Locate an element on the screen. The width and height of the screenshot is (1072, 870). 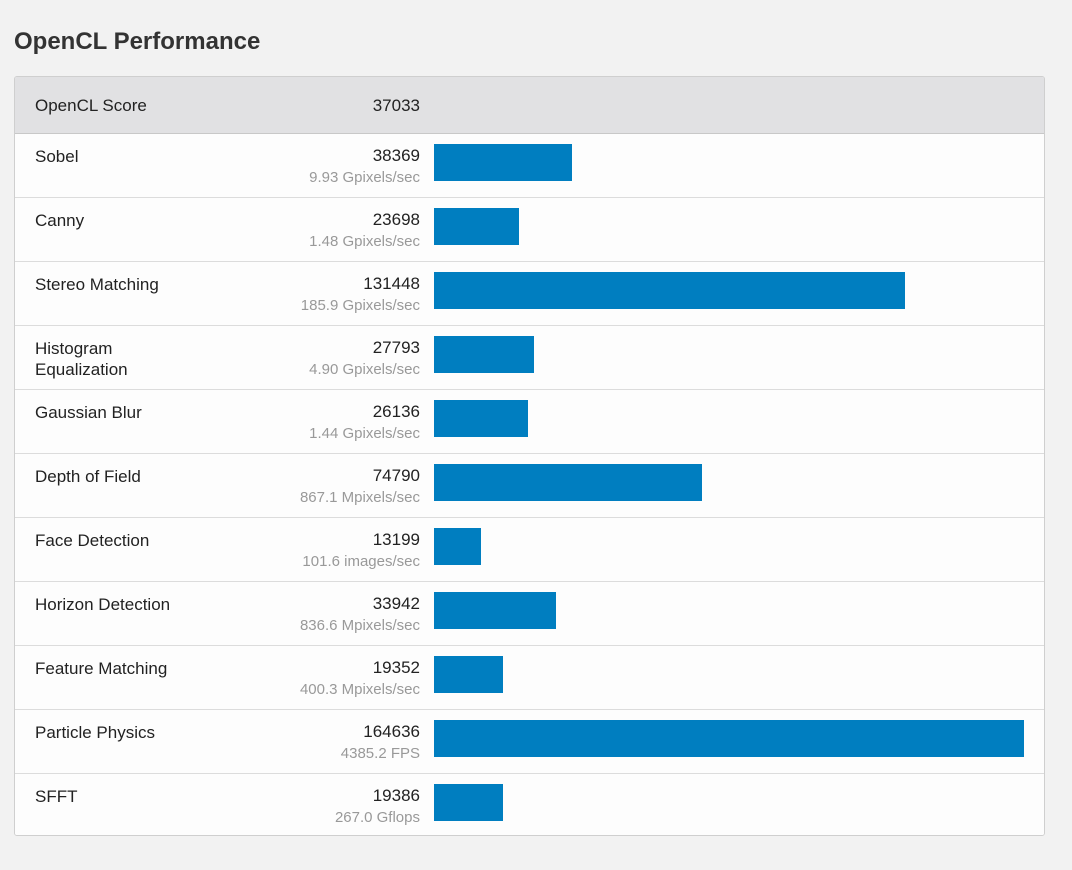
benchmark-score: 19386 is located at coordinates (396, 795).